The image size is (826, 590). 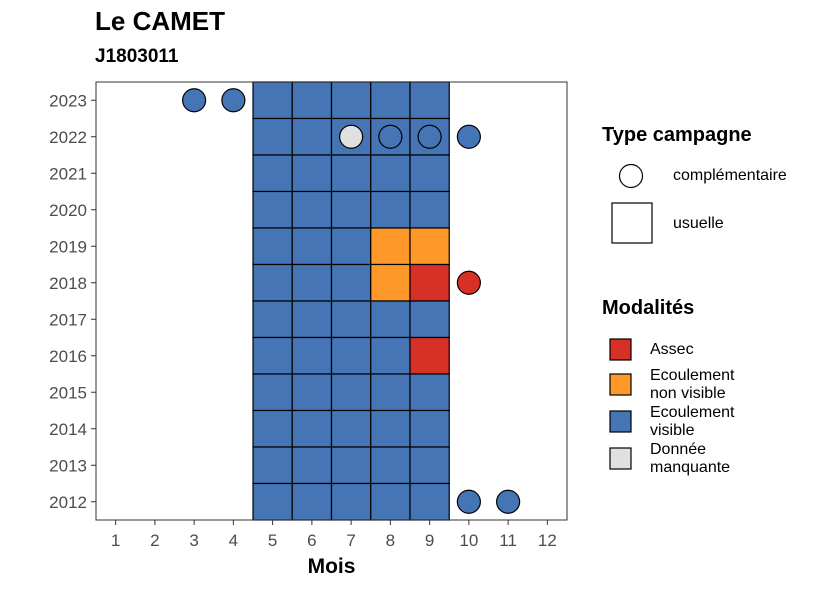 I want to click on legend-visible-line-1: Ecoulement, so click(x=692, y=412).